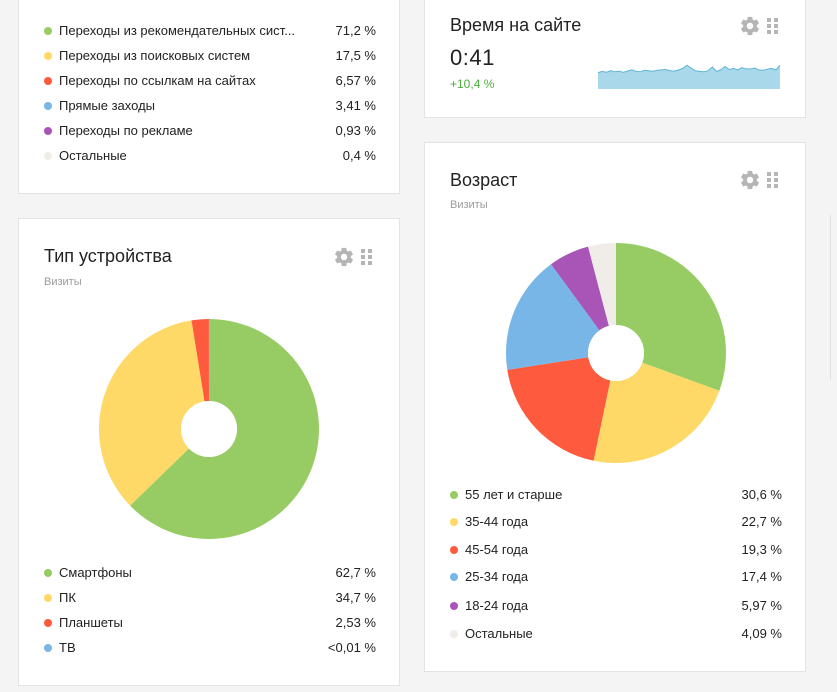 This screenshot has height=692, width=837. I want to click on device-donut-hole, so click(209, 429).